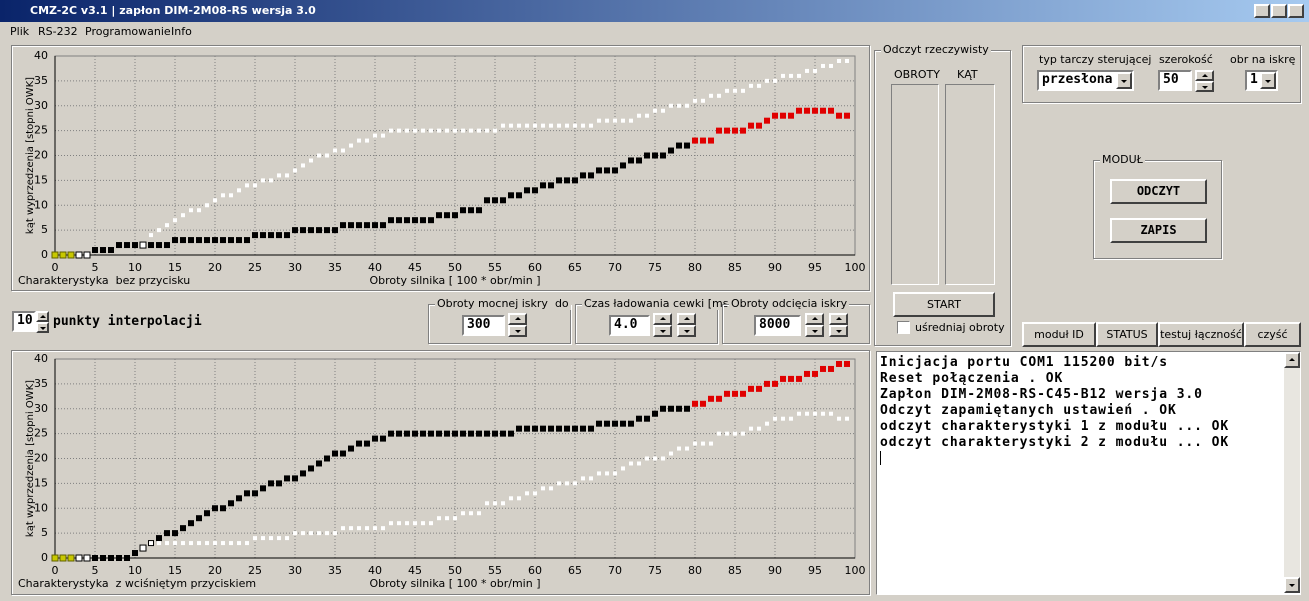  What do you see at coordinates (30, 458) in the screenshot?
I see `y-axis-label: kąt wyprzedzenia [stopni OWK]` at bounding box center [30, 458].